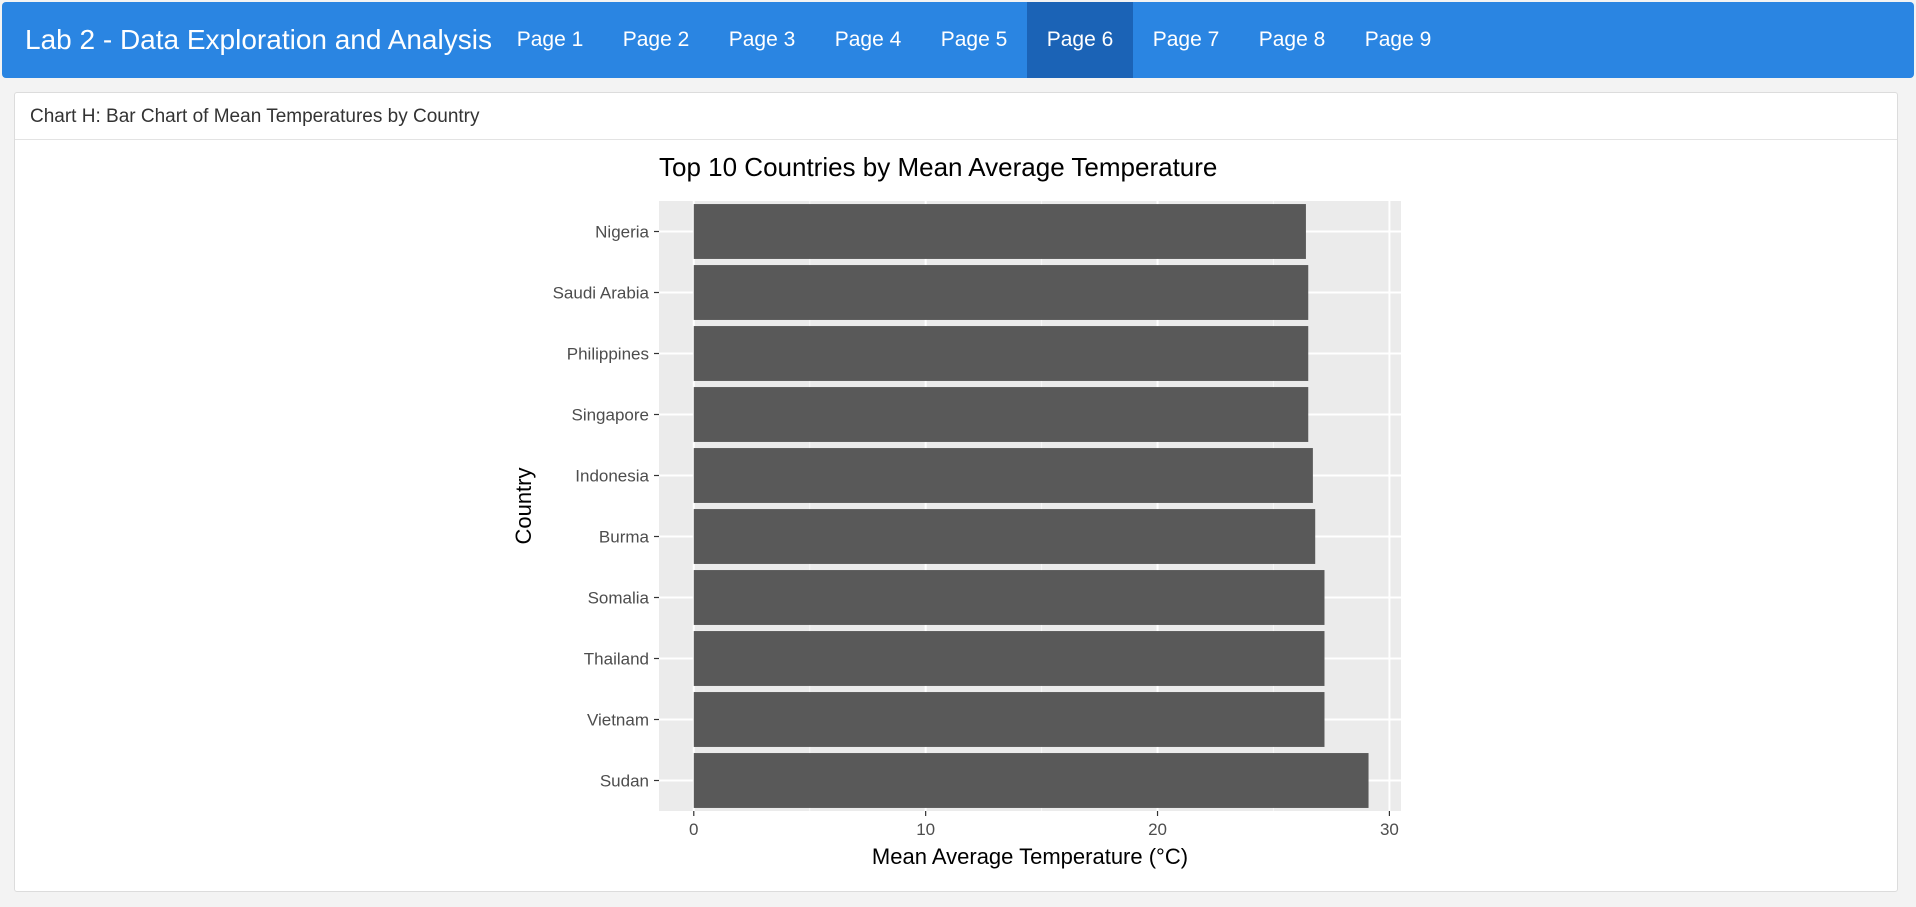 The height and width of the screenshot is (907, 1916). I want to click on x-tick-label: 0, so click(693, 829).